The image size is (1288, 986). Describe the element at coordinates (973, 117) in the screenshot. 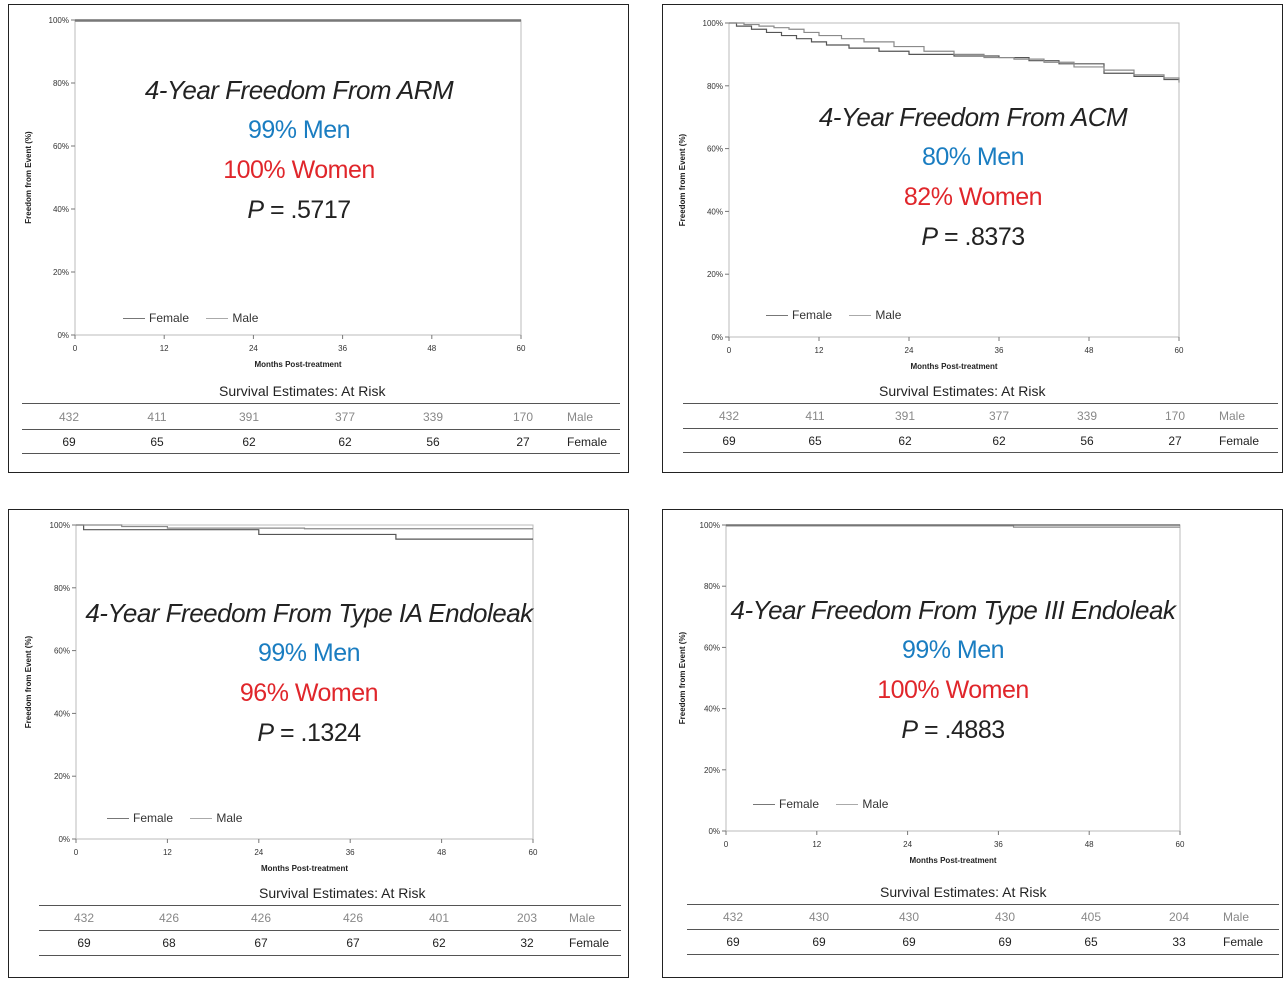

I see `chart-title: 4-Year Freedom From ACM` at that location.